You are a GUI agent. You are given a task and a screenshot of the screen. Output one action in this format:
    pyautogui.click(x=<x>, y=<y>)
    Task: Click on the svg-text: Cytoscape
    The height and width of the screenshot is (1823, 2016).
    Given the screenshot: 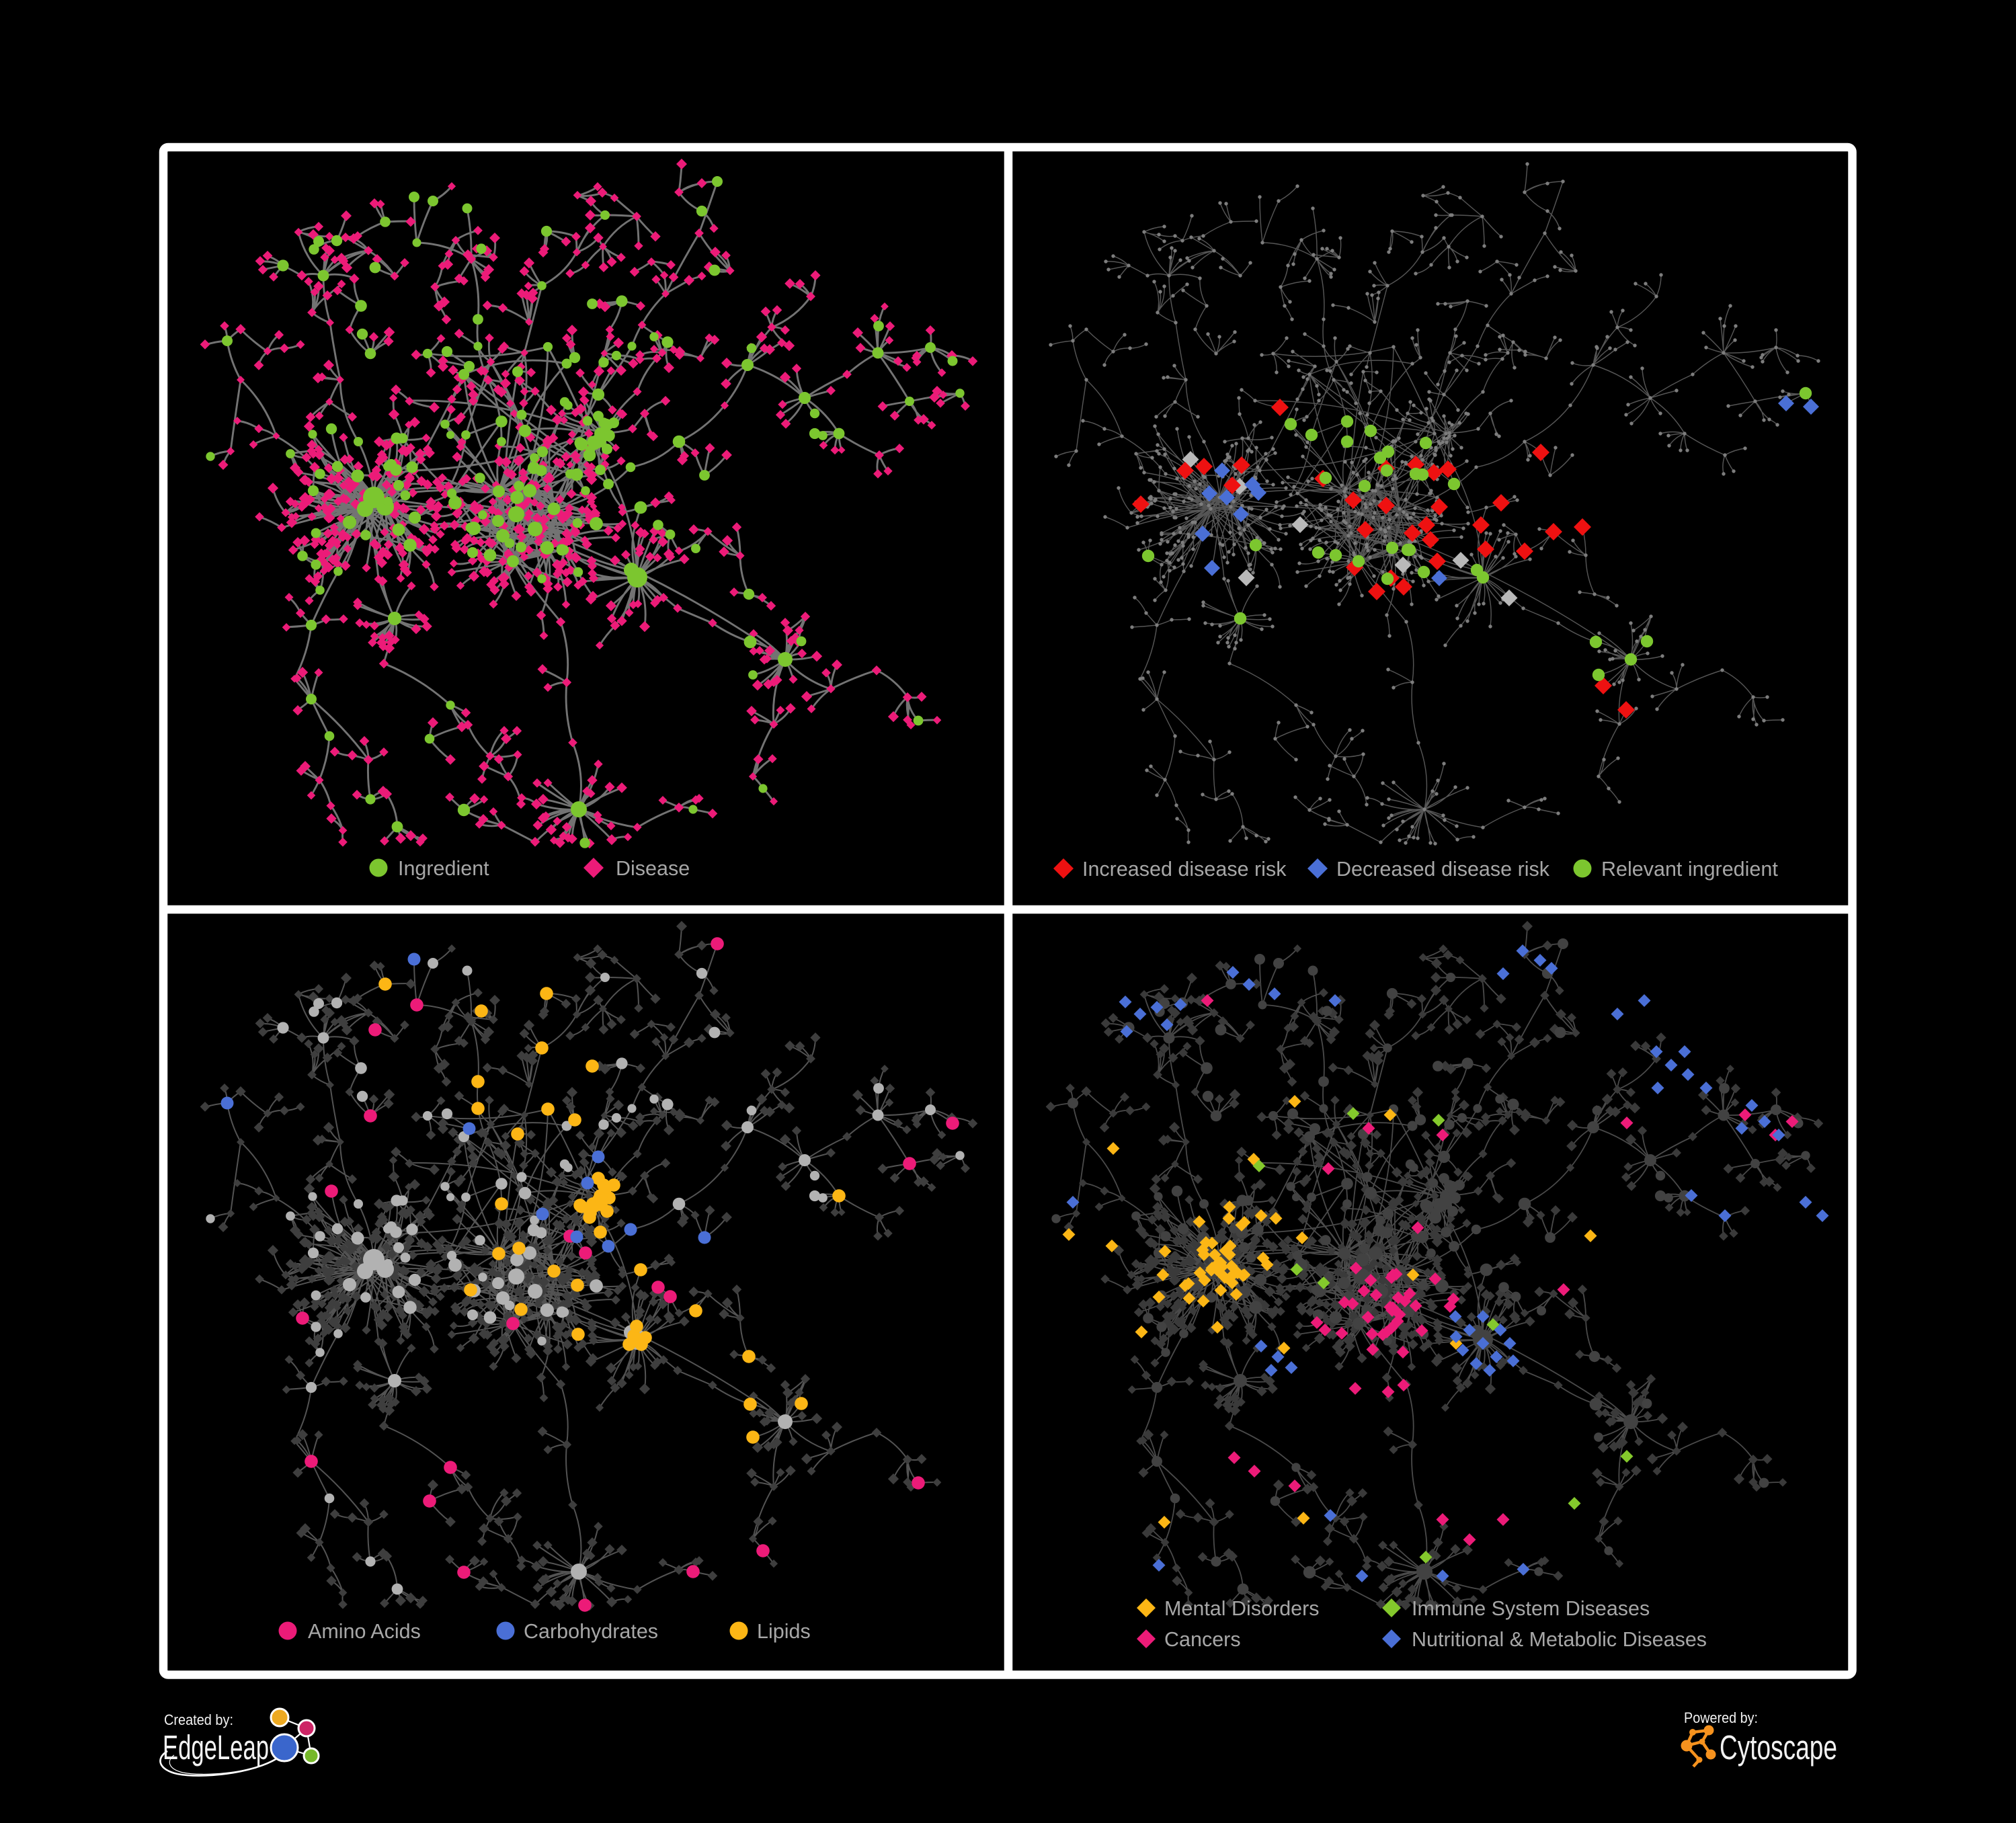 What is the action you would take?
    pyautogui.click(x=1778, y=1748)
    